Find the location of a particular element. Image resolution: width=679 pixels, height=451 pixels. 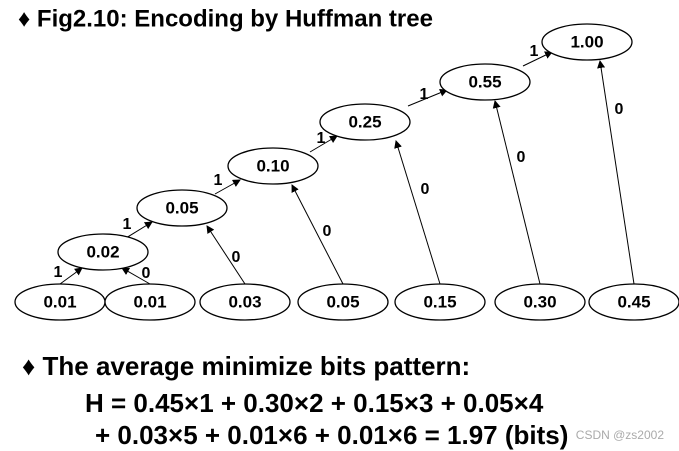

node-label: 0.30 is located at coordinates (539, 301).